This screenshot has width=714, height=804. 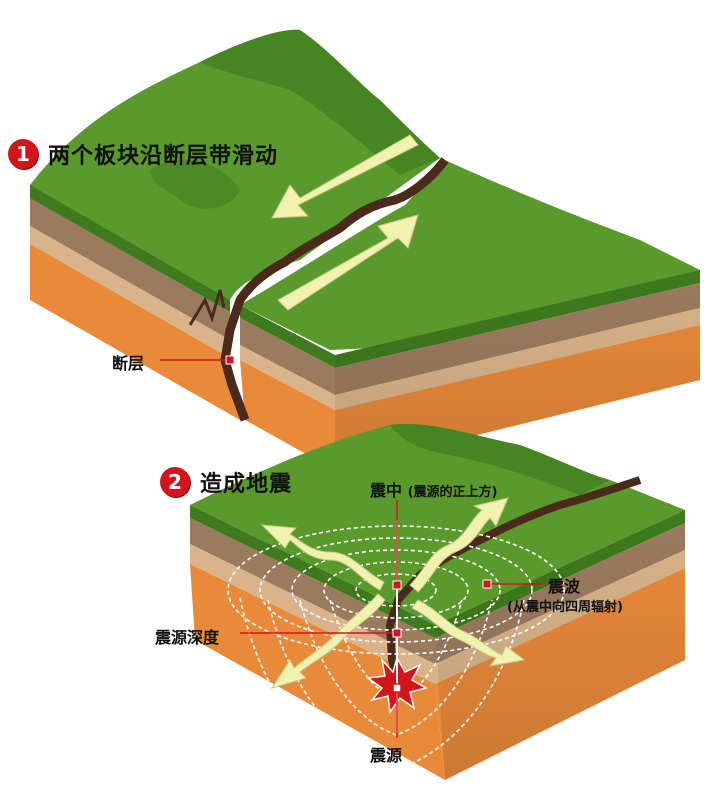 I want to click on block-1-layer-orange, so click(x=135, y=332).